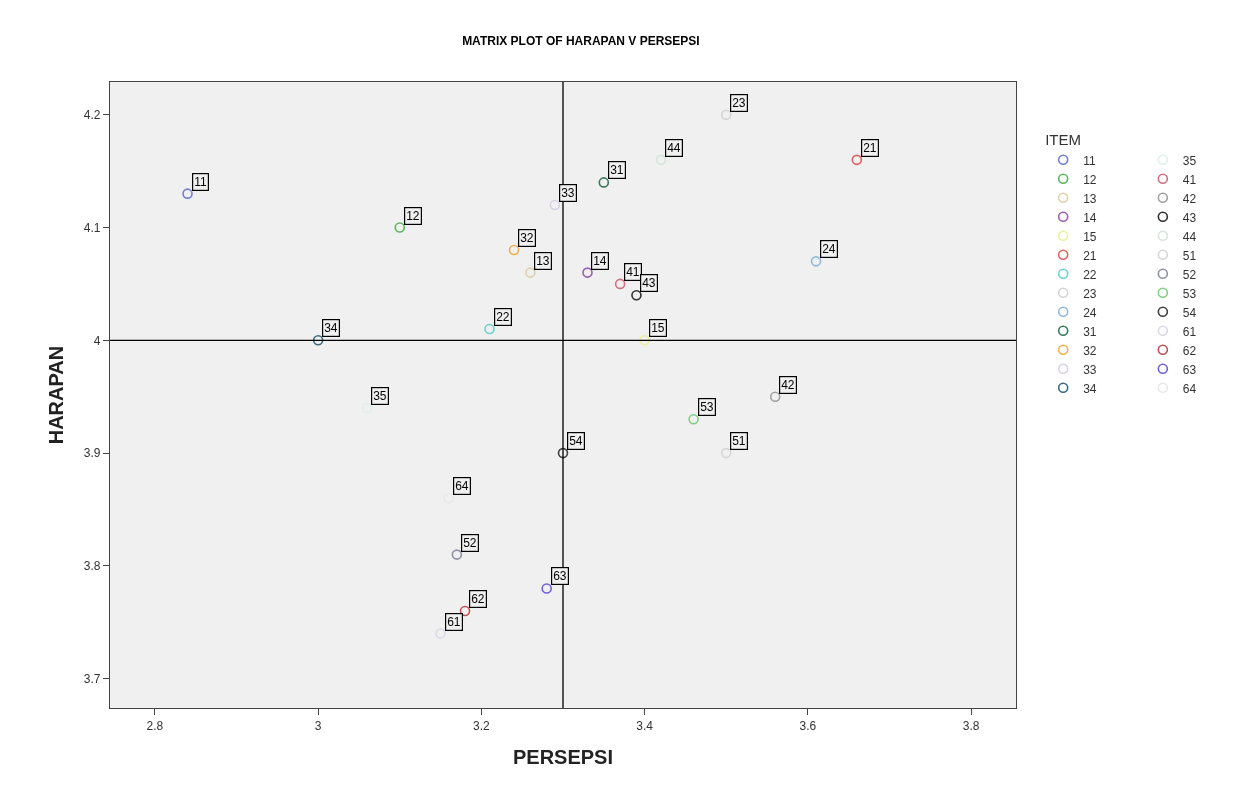 The width and height of the screenshot is (1236, 808). What do you see at coordinates (1090, 198) in the screenshot?
I see `legend-label: 13` at bounding box center [1090, 198].